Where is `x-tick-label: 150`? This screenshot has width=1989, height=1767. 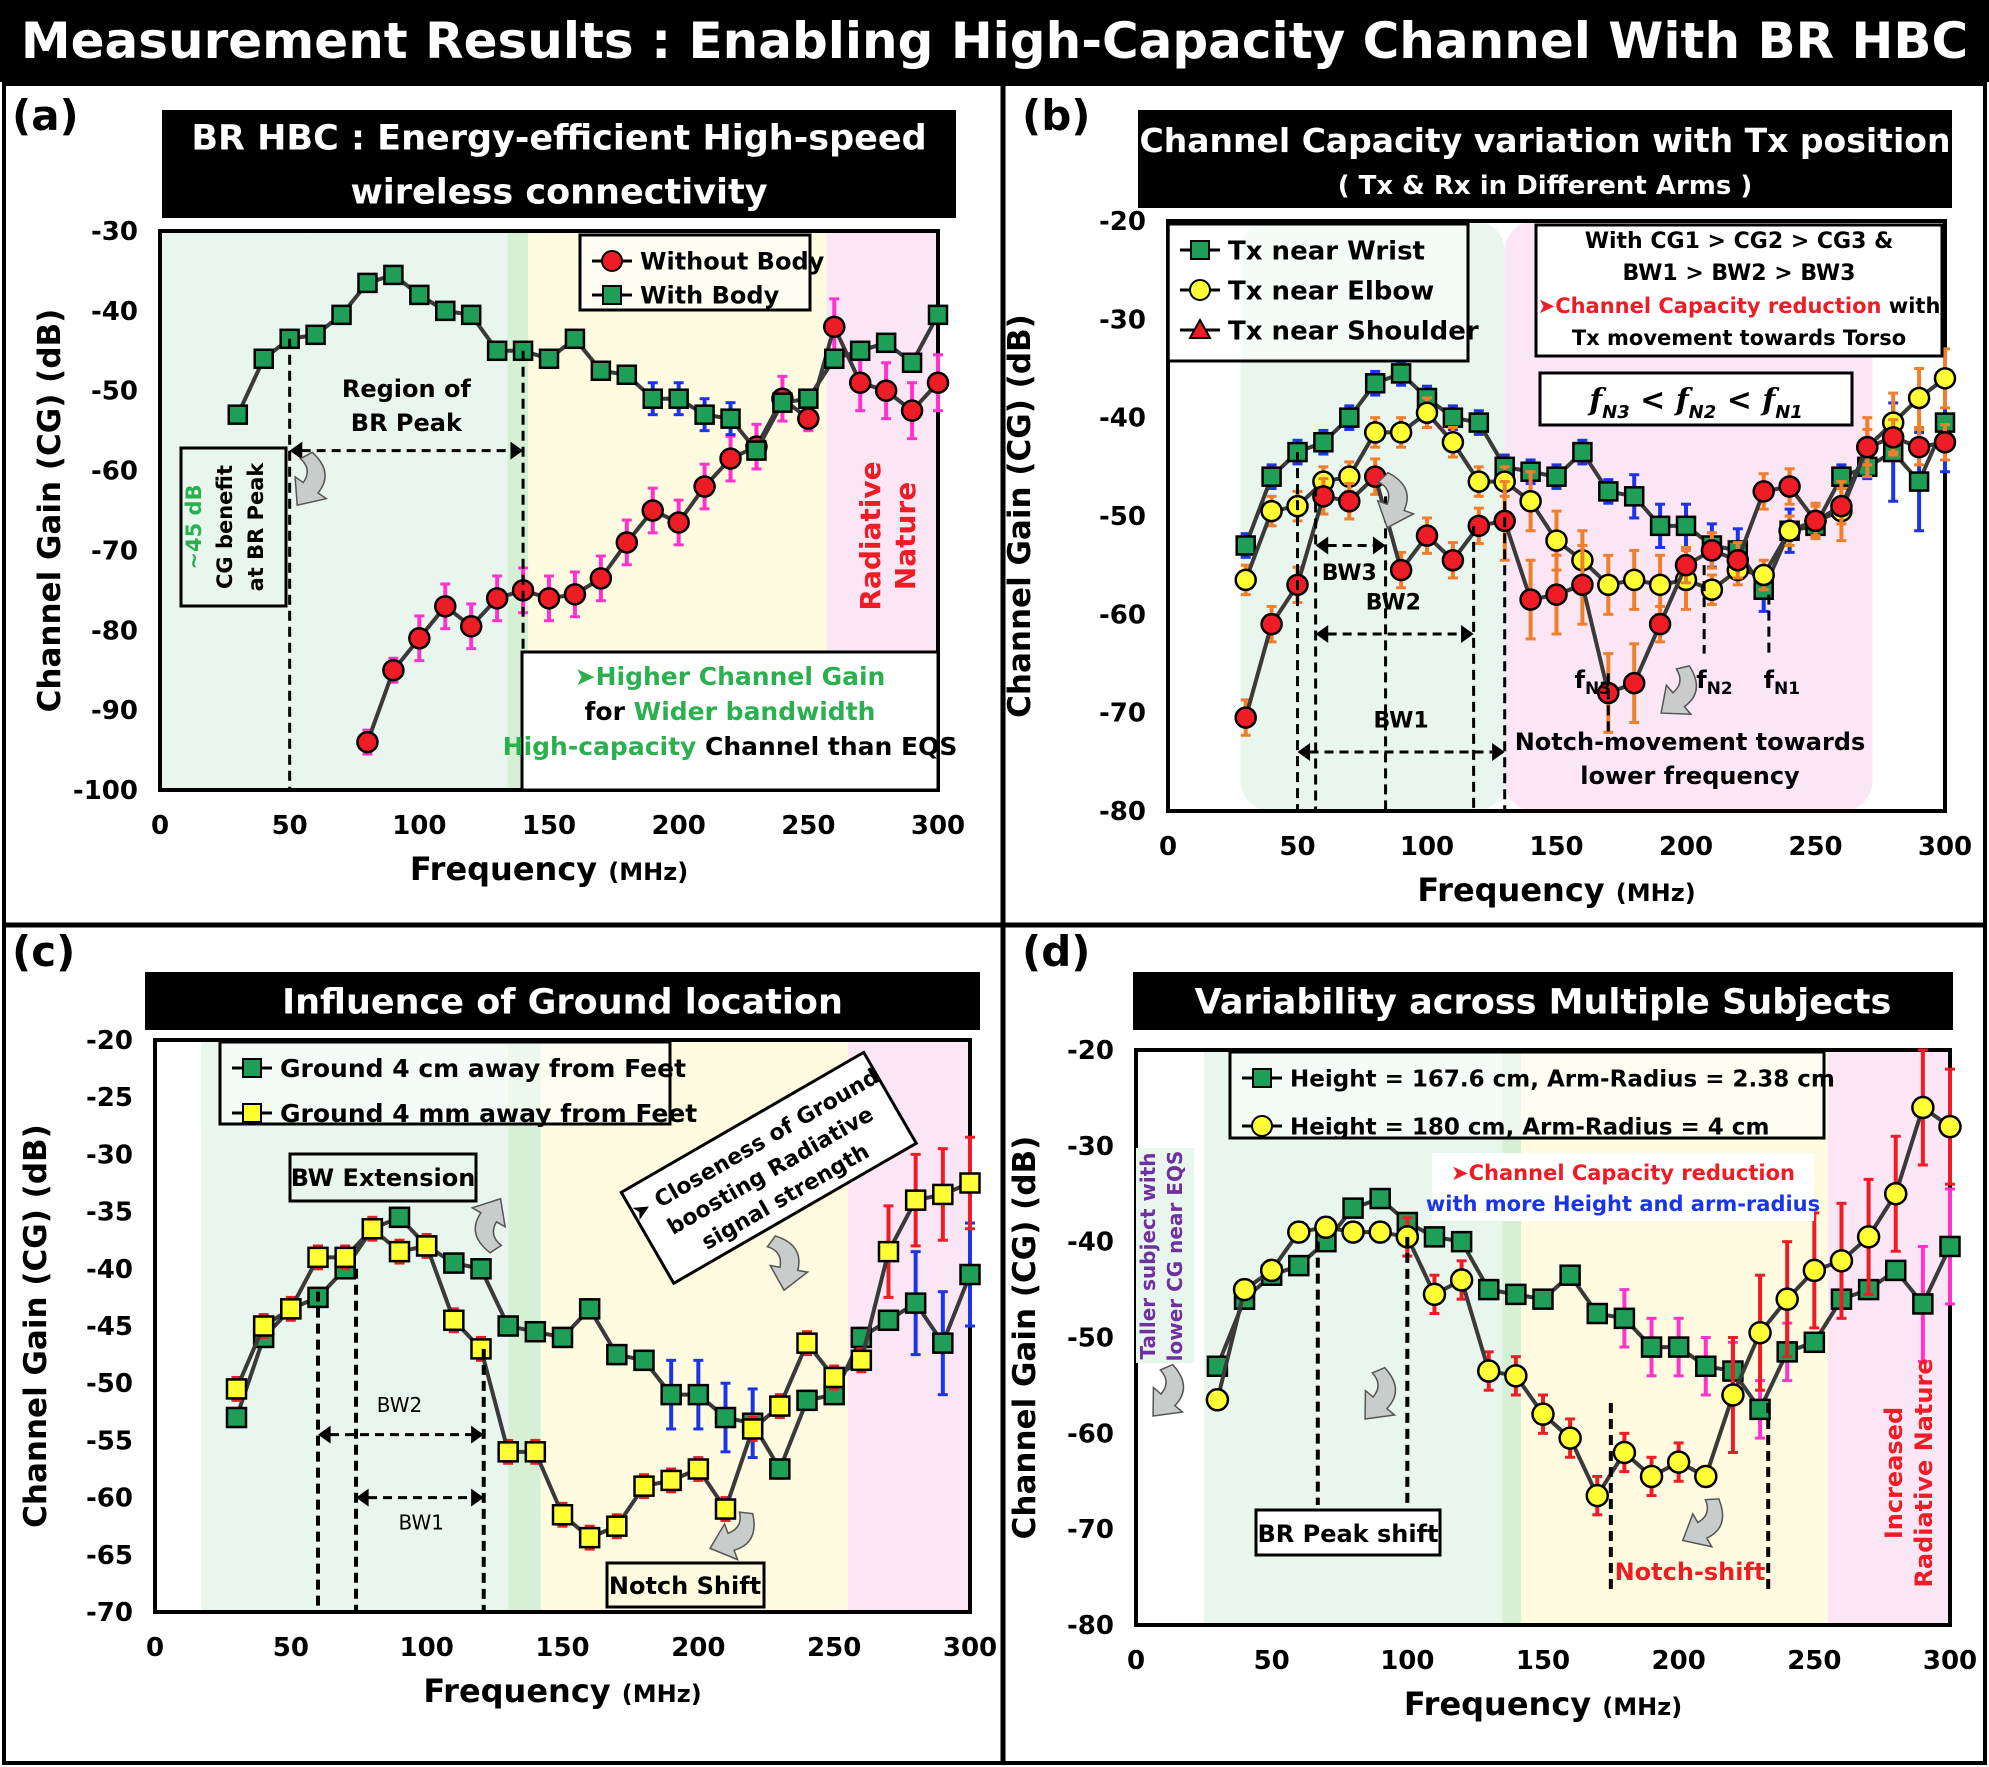 x-tick-label: 150 is located at coordinates (549, 826).